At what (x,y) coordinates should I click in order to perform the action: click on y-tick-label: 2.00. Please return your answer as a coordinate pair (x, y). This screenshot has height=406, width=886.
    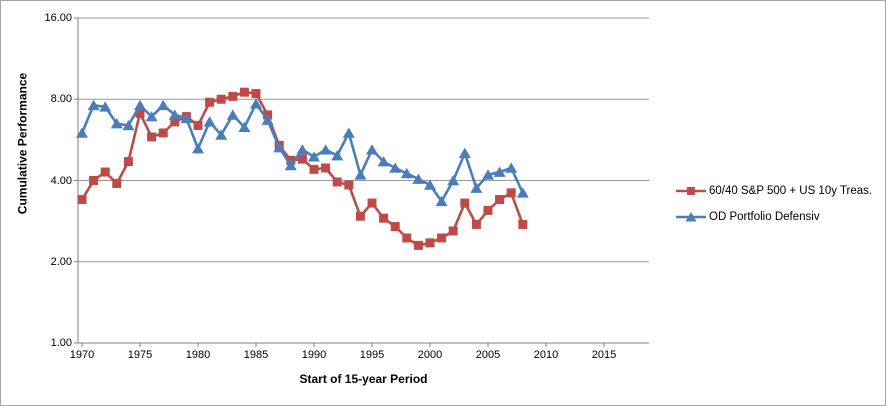
    Looking at the image, I should click on (61, 261).